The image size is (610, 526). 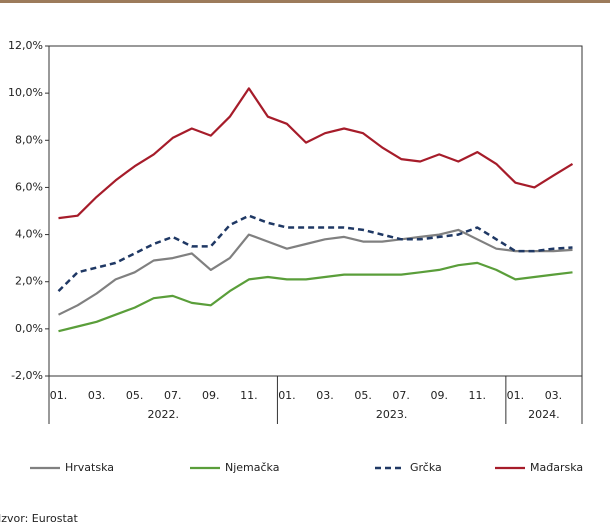 What do you see at coordinates (29, 186) in the screenshot?
I see `y-tick-label: 6,0%` at bounding box center [29, 186].